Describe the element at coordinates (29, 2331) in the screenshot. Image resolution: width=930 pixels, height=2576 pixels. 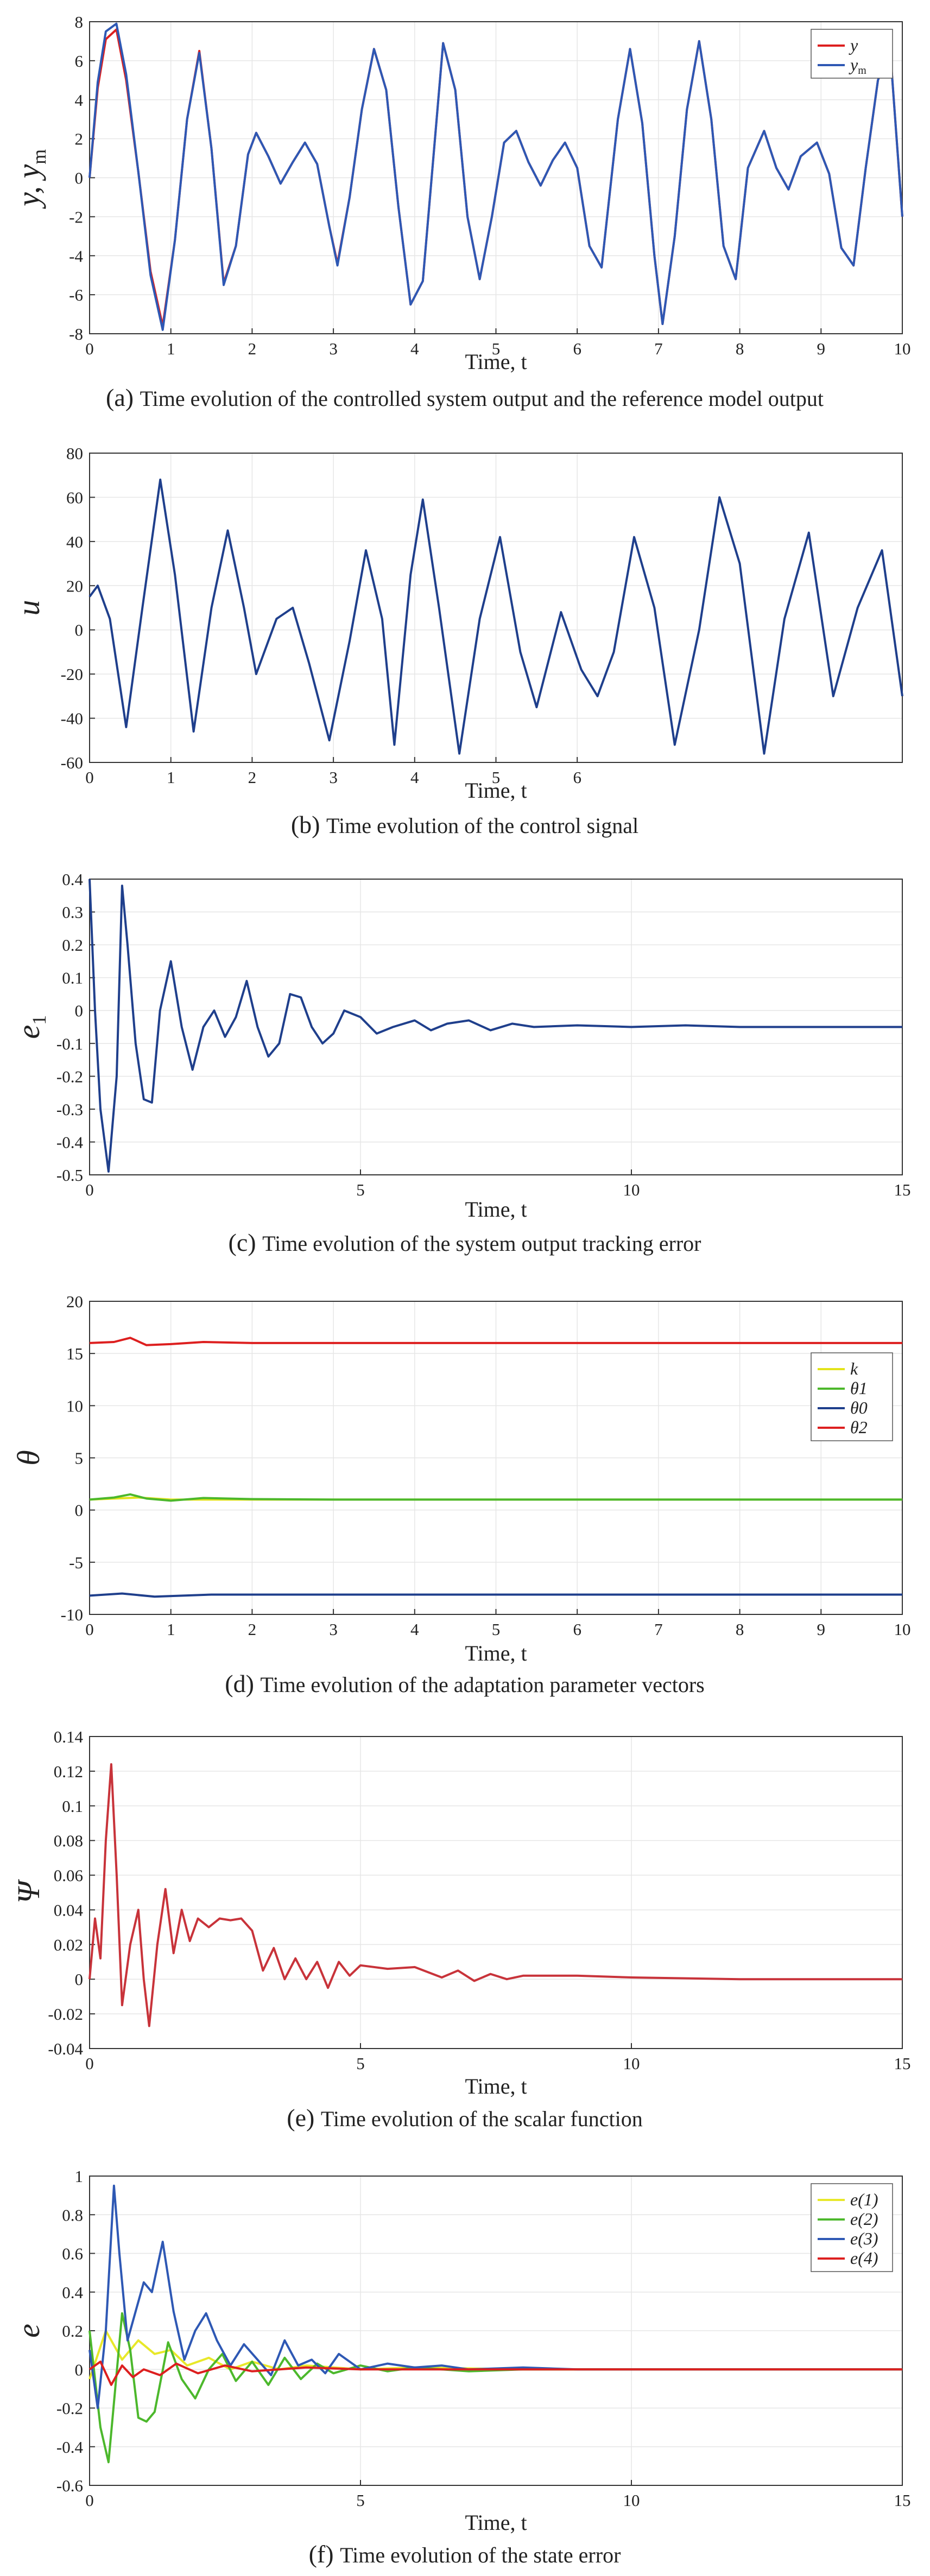
I see `y-axis-label: e` at that location.